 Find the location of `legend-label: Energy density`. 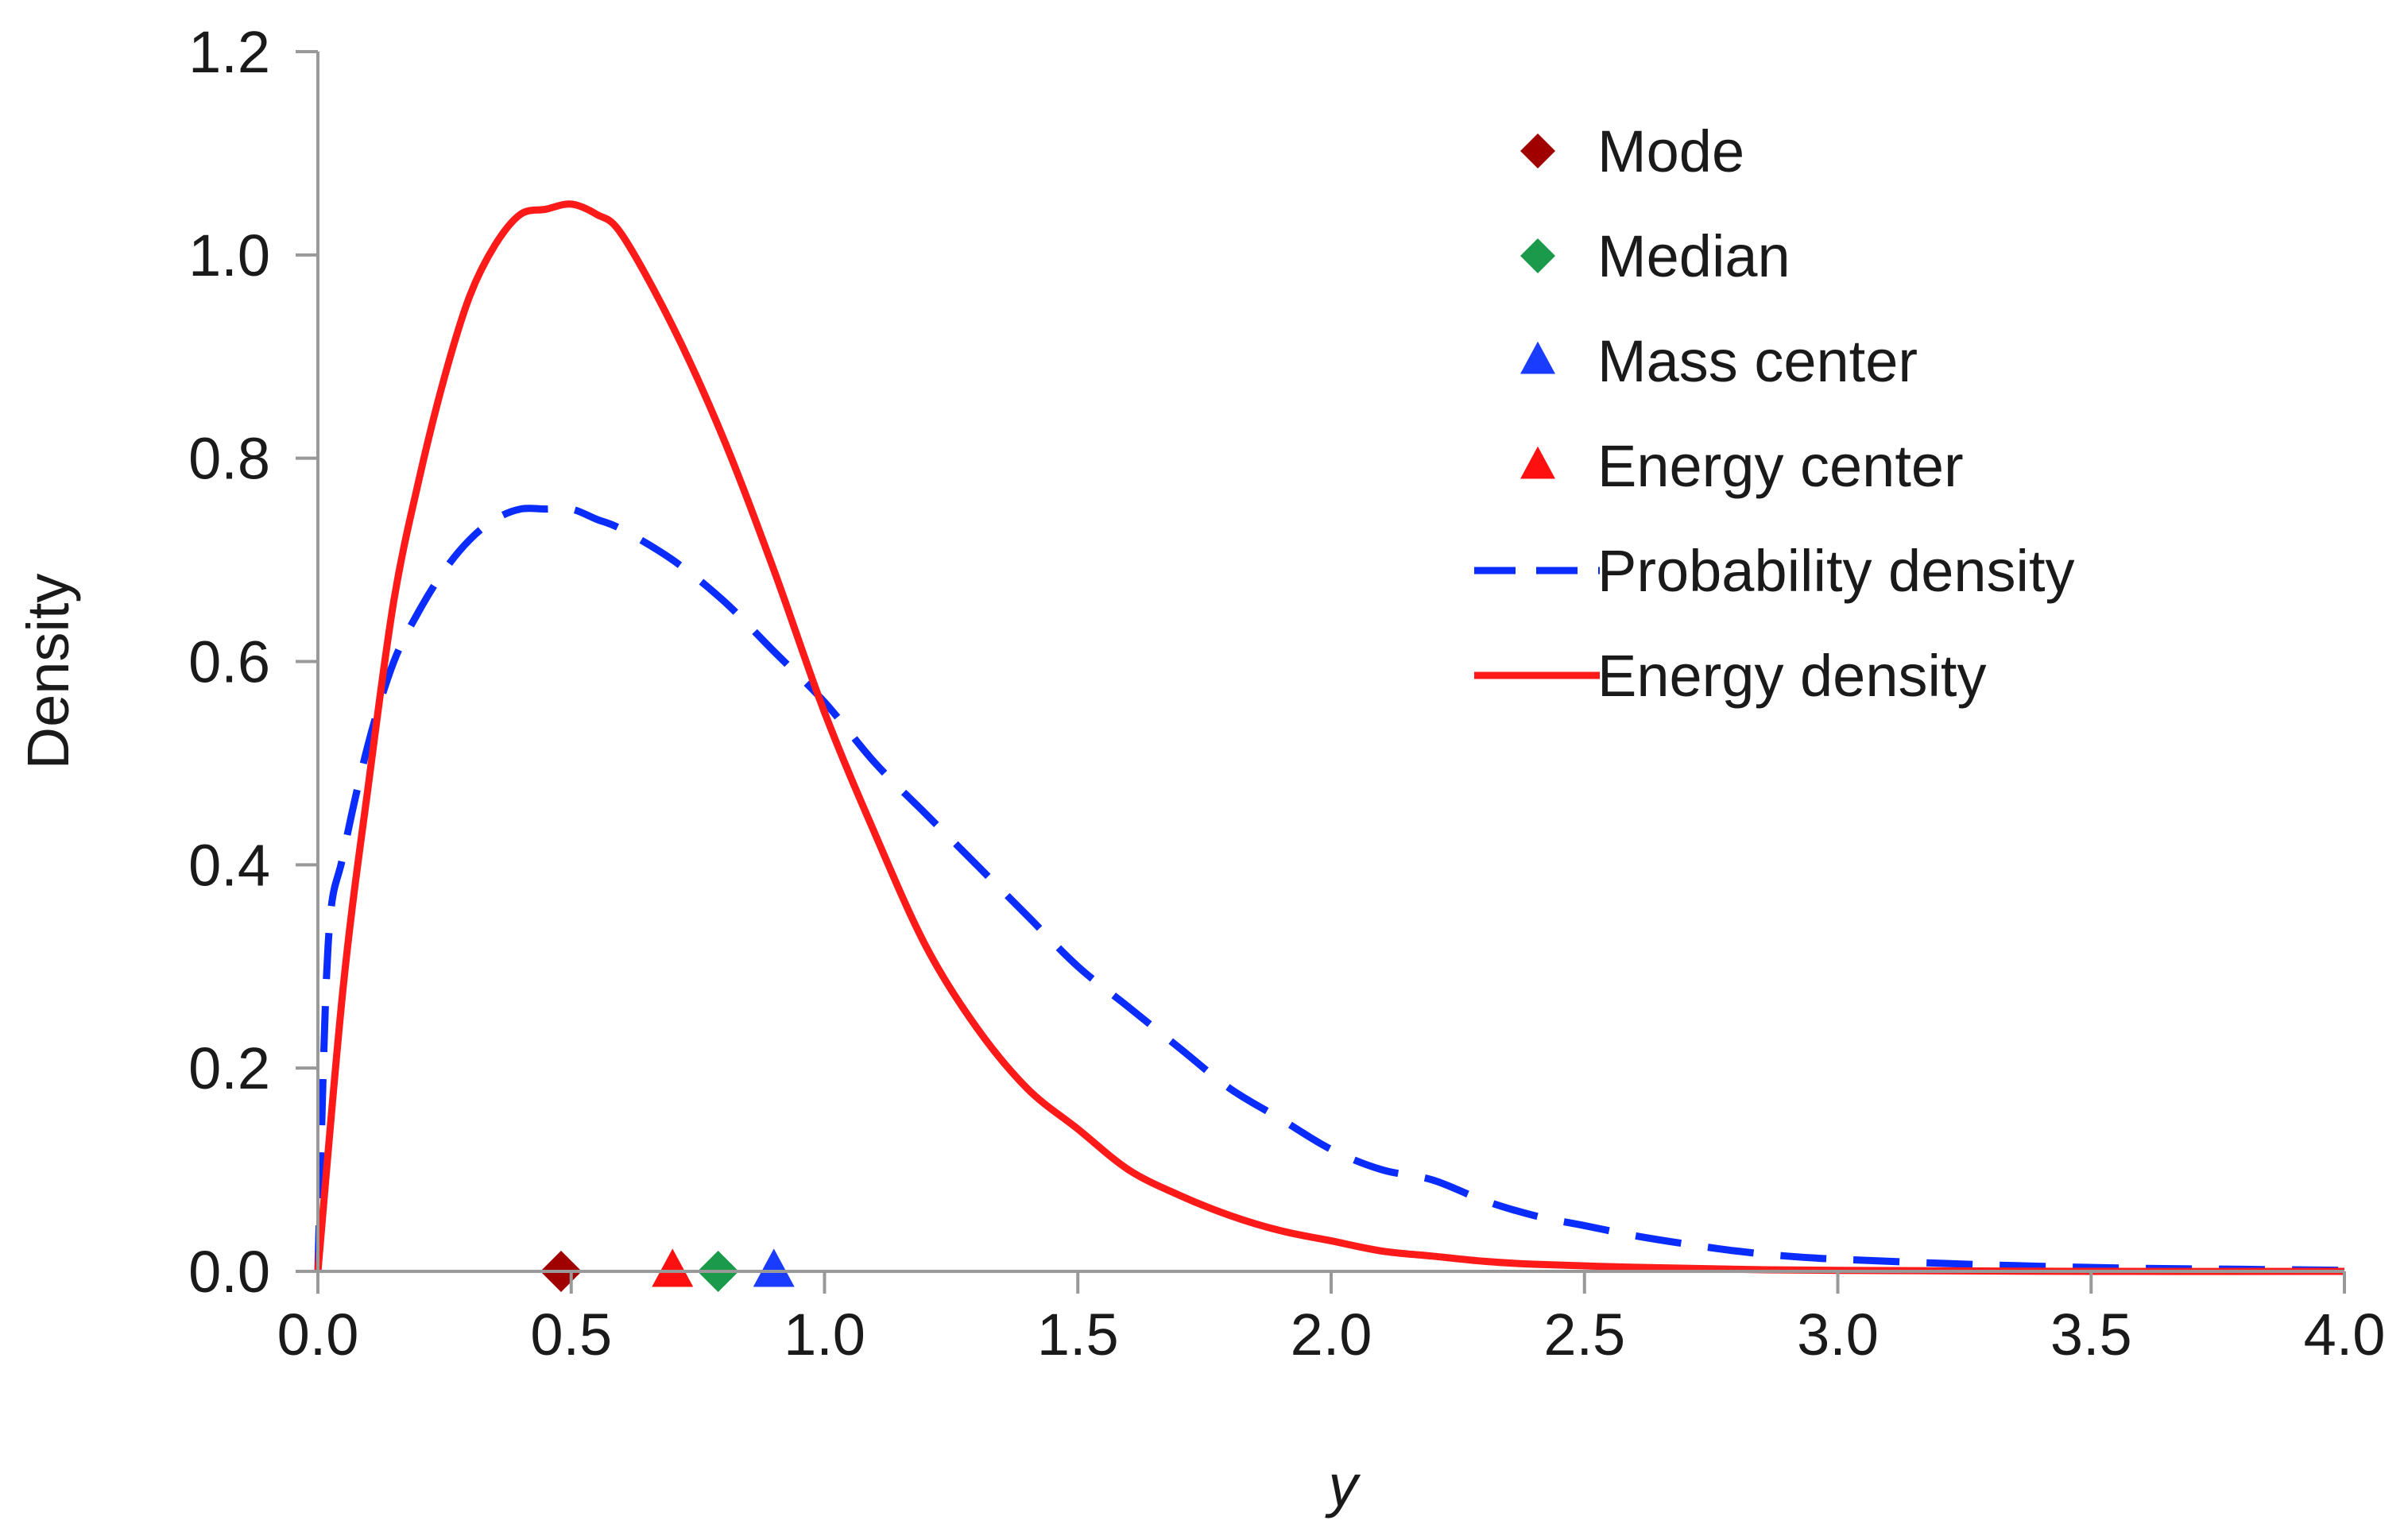

legend-label: Energy density is located at coordinates (1792, 676).